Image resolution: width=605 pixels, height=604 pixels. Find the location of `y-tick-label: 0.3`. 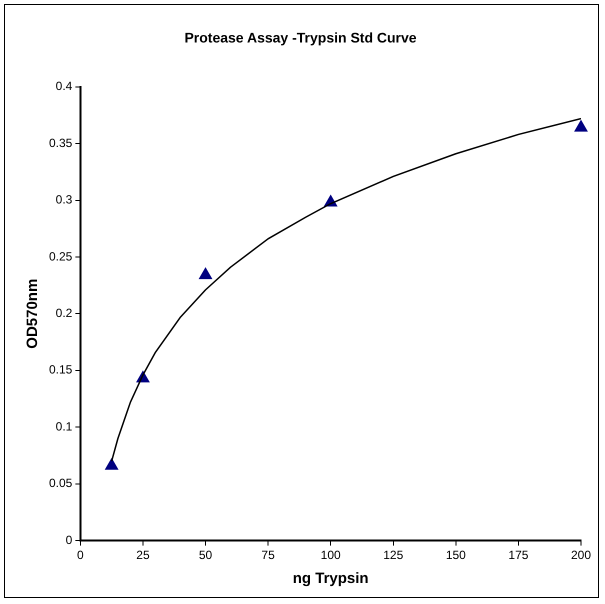

y-tick-label: 0.3 is located at coordinates (64, 199).